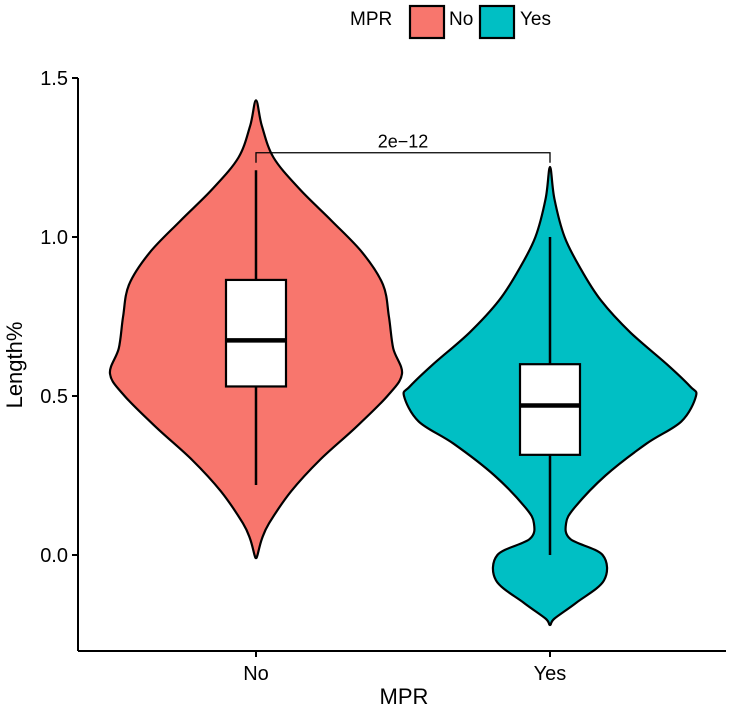 This screenshot has width=731, height=708. I want to click on annotation-layer: 2e−12, so click(403, 147).